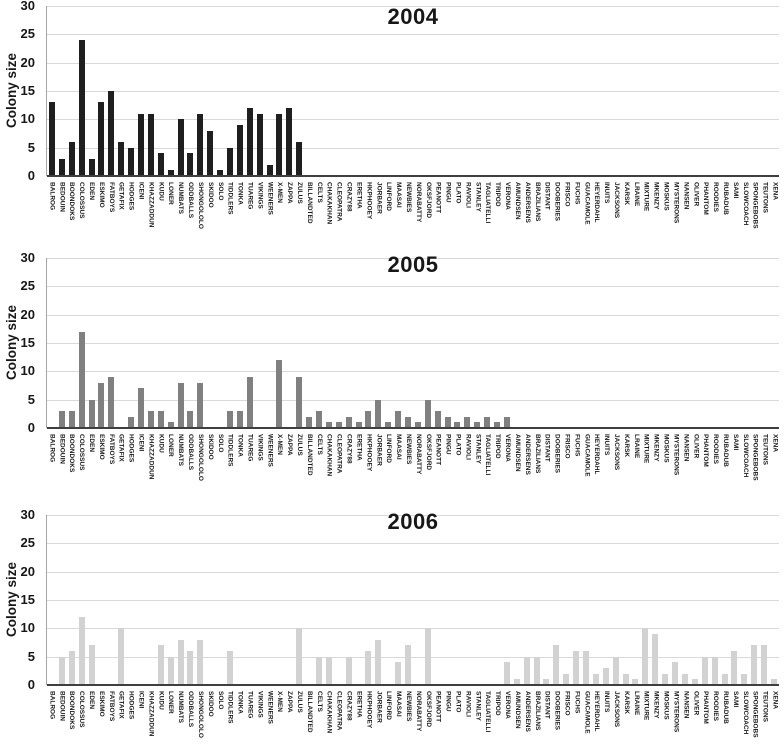 This screenshot has width=784, height=750. I want to click on x-tick-label: TAGLIATELLI, so click(488, 712).